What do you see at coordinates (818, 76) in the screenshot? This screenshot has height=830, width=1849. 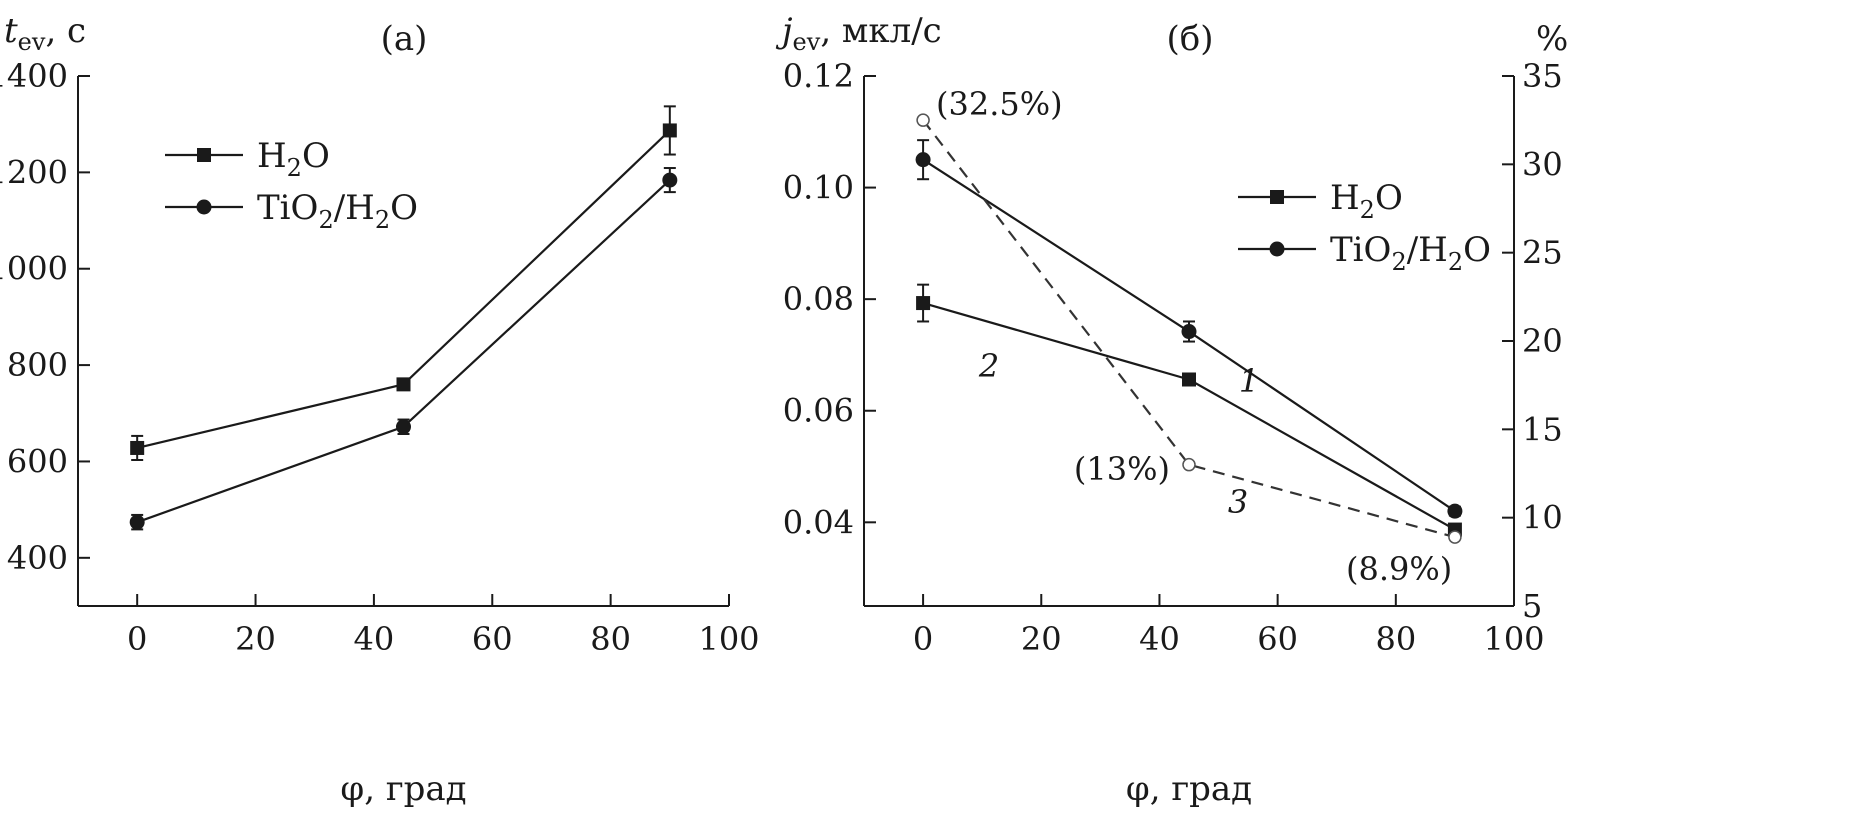 I see `y-tick-label: 0.12` at bounding box center [818, 76].